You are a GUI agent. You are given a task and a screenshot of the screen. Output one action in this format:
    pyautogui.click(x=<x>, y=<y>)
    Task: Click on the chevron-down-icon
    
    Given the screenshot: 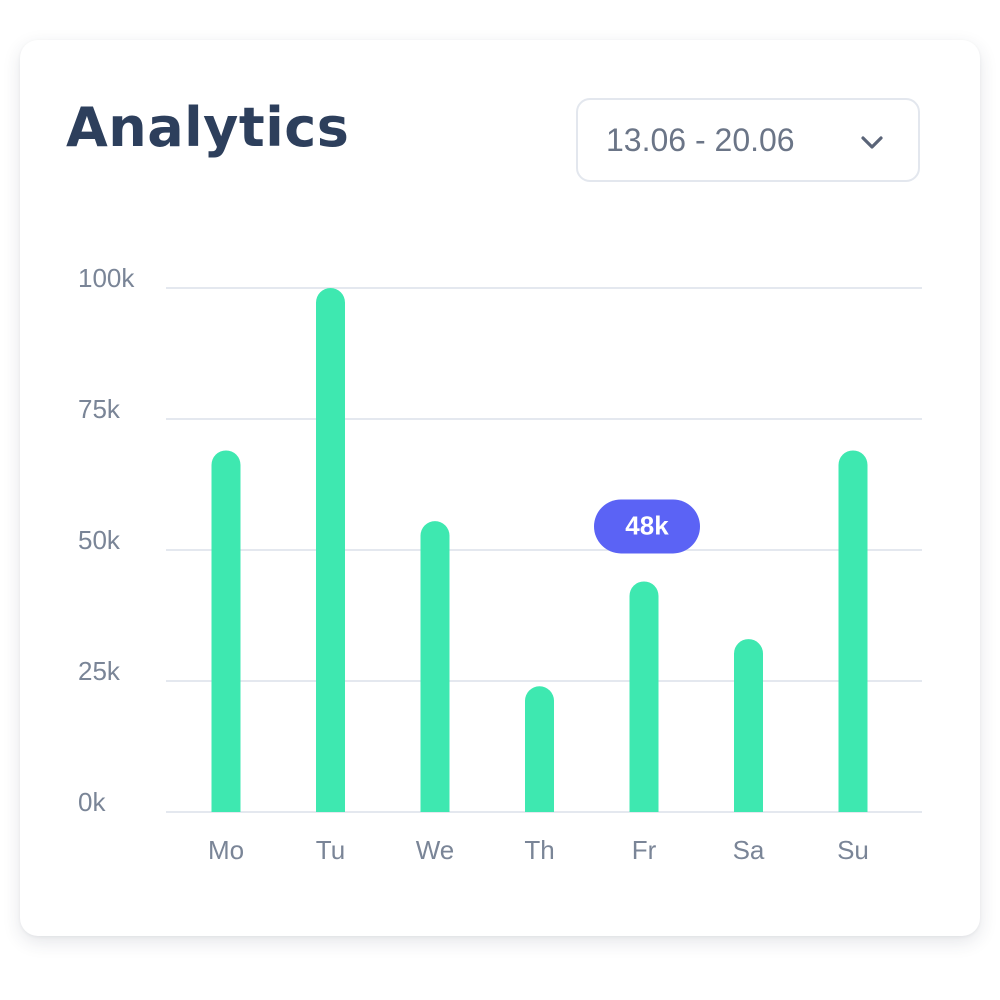 What is the action you would take?
    pyautogui.click(x=872, y=142)
    